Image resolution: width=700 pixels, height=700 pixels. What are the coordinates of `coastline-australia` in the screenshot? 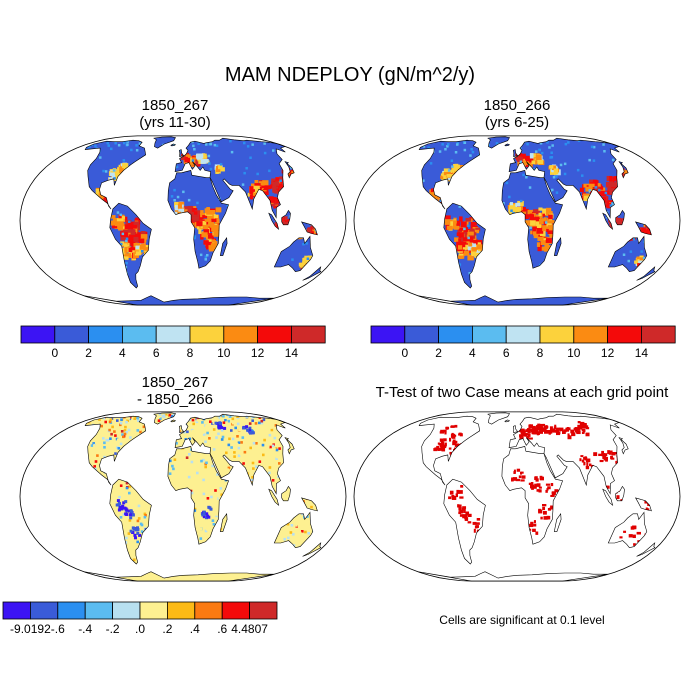 It's located at (293, 254).